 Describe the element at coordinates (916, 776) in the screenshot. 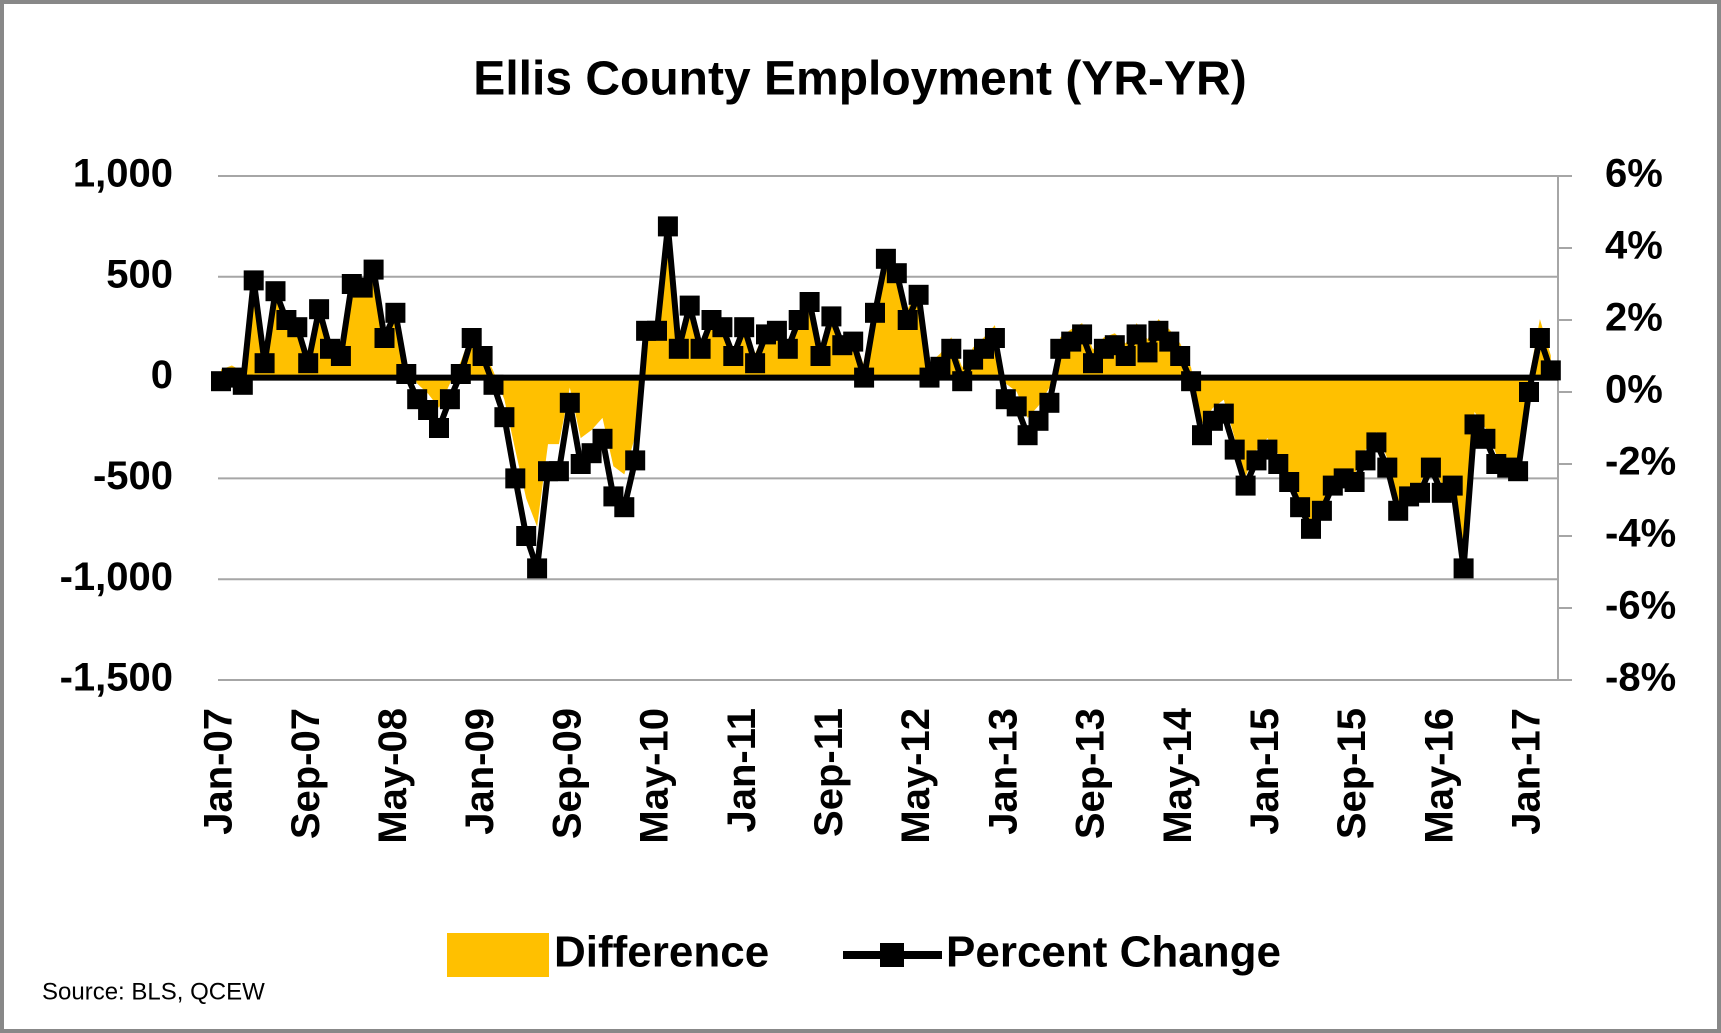

I see `x-tick-label: May-12` at that location.